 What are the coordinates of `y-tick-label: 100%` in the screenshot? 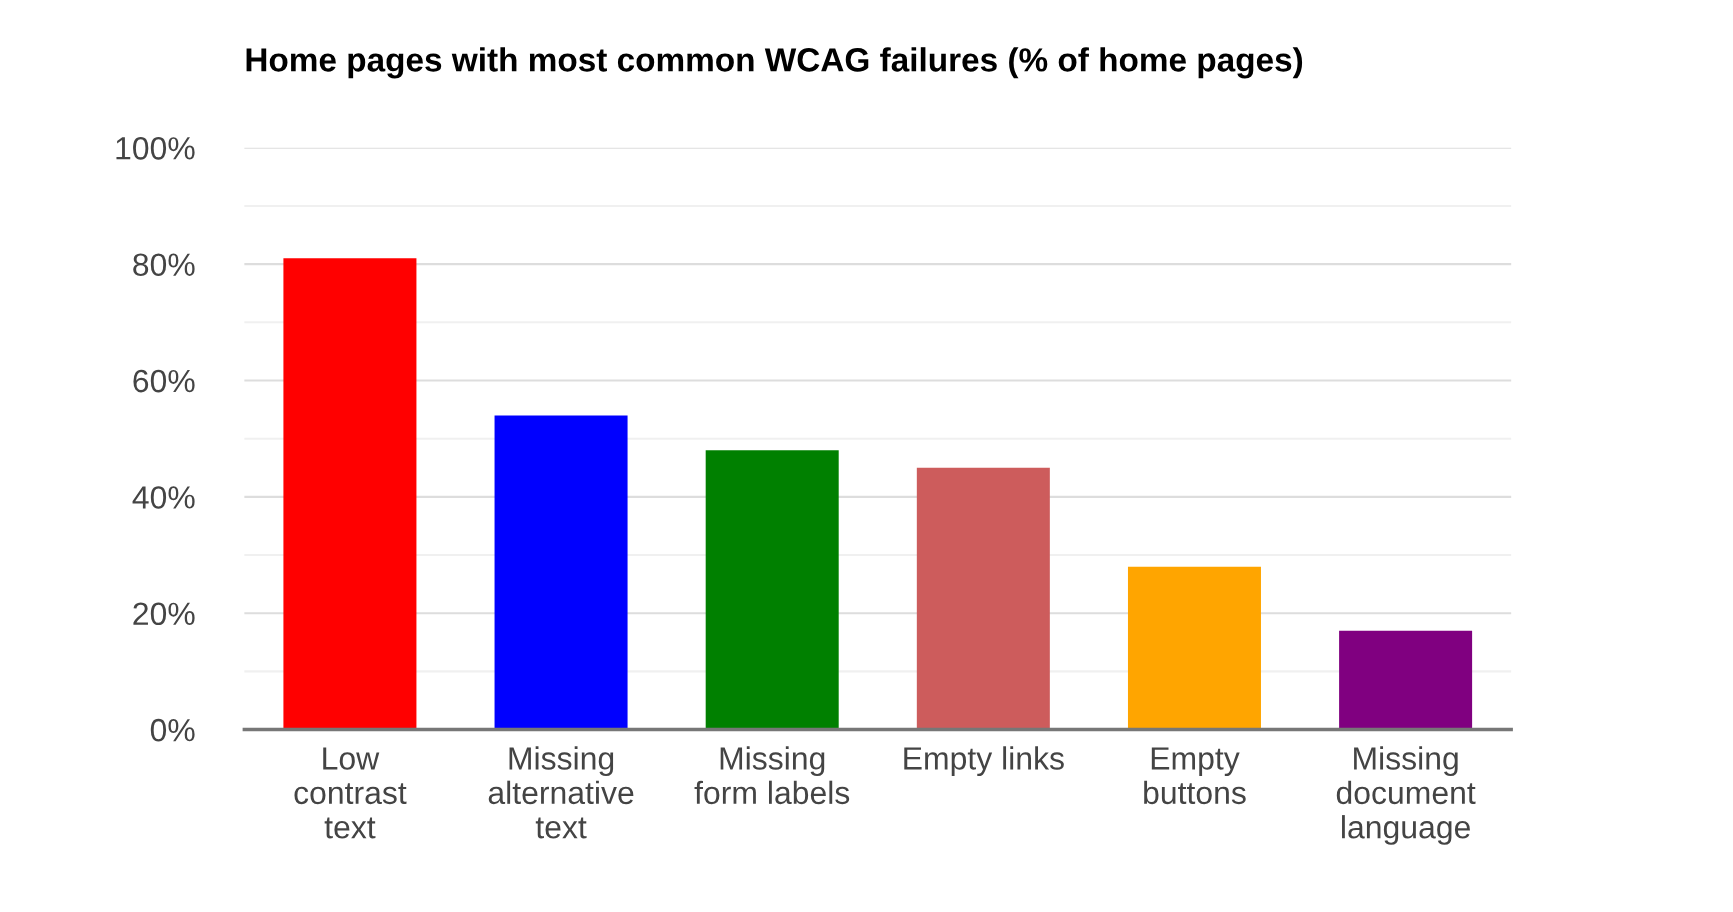 It's located at (155, 148).